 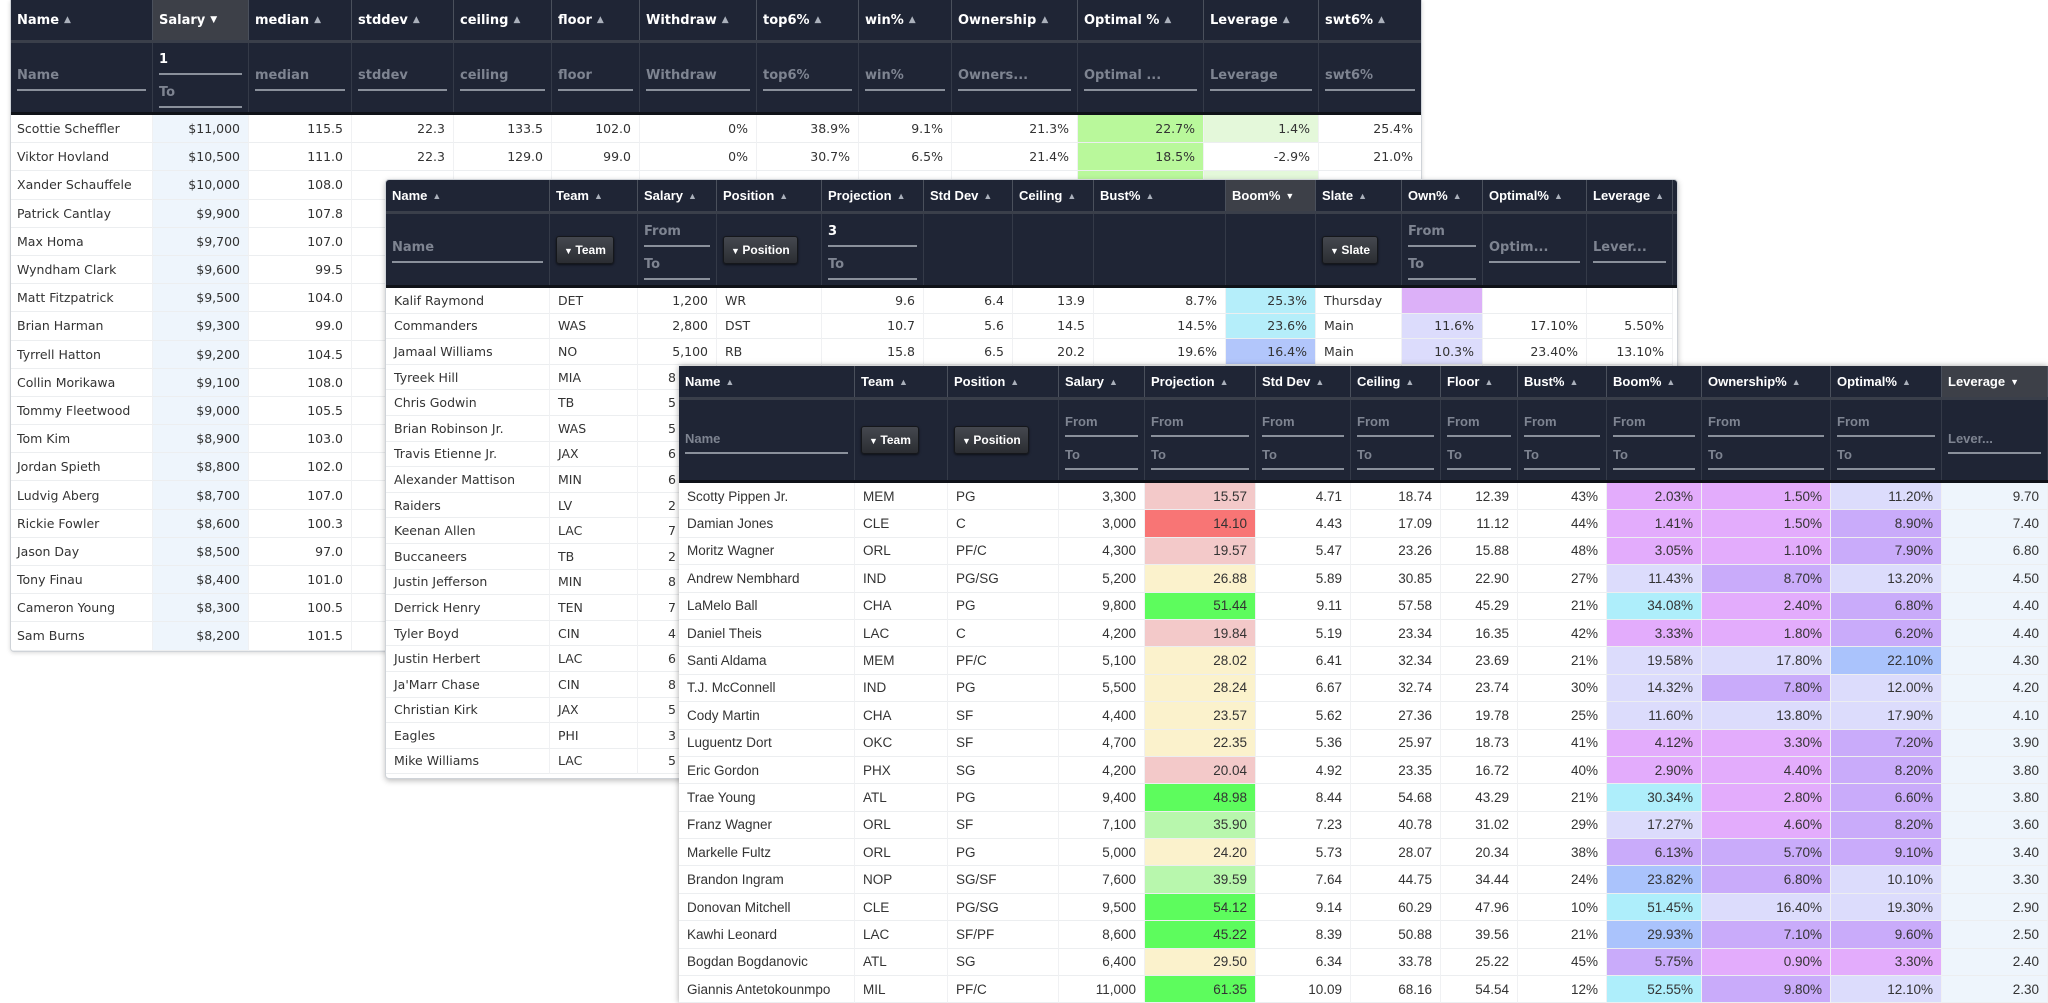 What do you see at coordinates (872, 233) in the screenshot?
I see `filter-from-projection: 3` at bounding box center [872, 233].